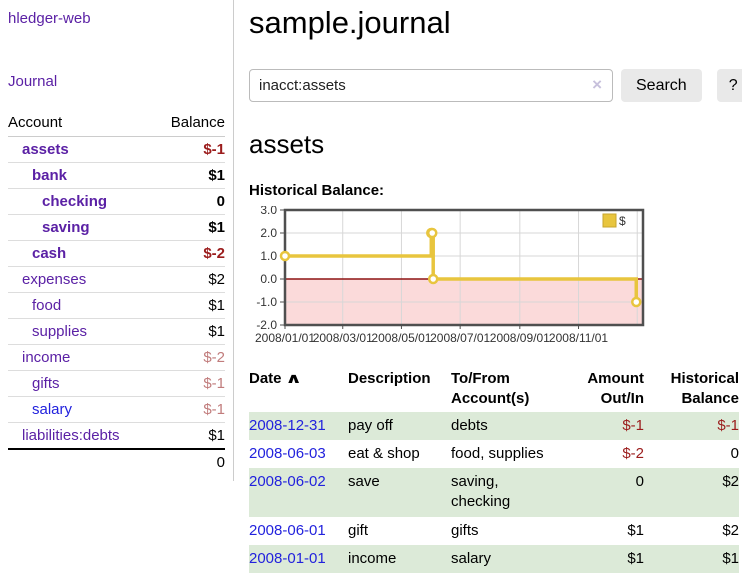 This screenshot has width=742, height=582. Describe the element at coordinates (45, 149) in the screenshot. I see `account-link: assets` at that location.